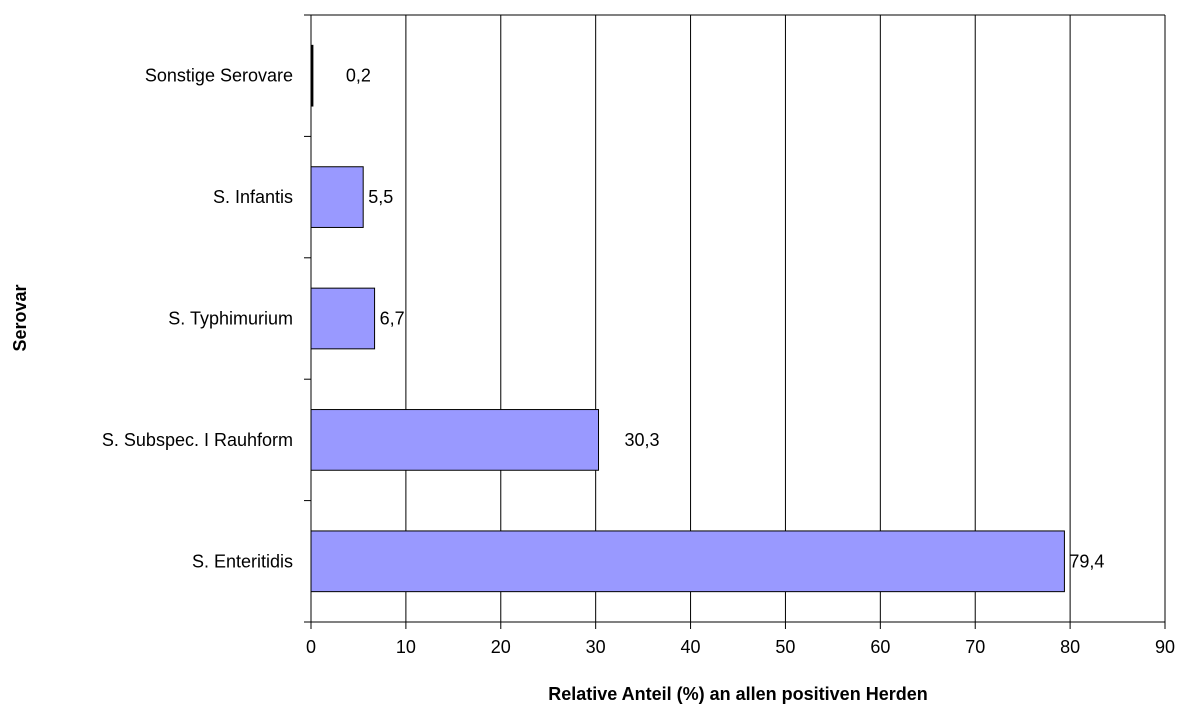 The height and width of the screenshot is (706, 1179). I want to click on x-tick-label: 60, so click(880, 647).